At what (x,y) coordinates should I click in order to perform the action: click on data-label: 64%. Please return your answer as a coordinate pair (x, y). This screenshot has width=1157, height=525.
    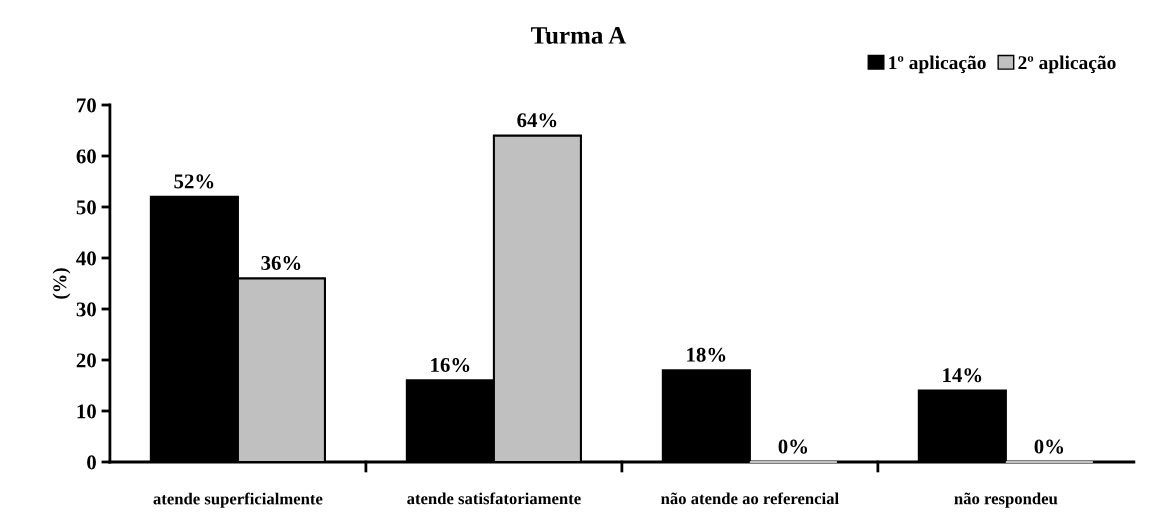
    Looking at the image, I should click on (537, 120).